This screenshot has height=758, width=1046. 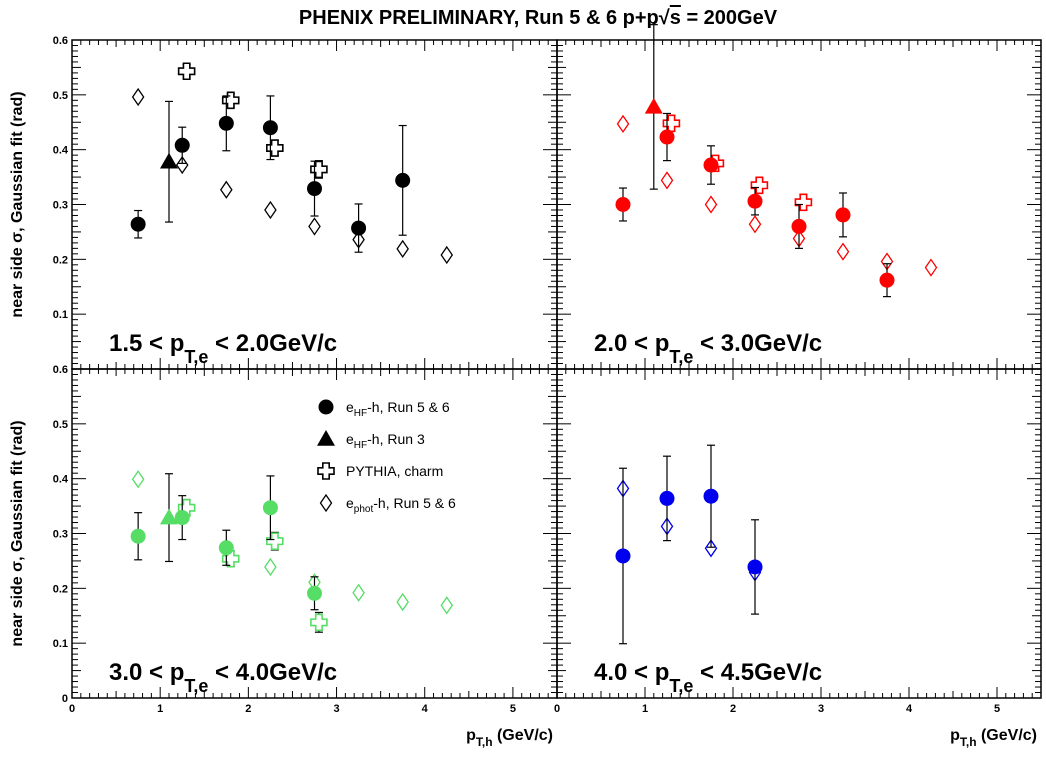 I want to click on legend-label-main: PYTHIA, charm, so click(x=394, y=471).